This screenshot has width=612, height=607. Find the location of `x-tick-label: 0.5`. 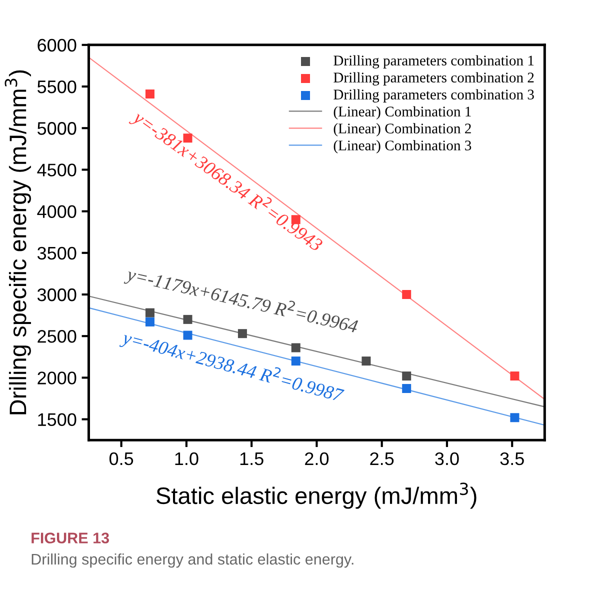

x-tick-label: 0.5 is located at coordinates (121, 459).